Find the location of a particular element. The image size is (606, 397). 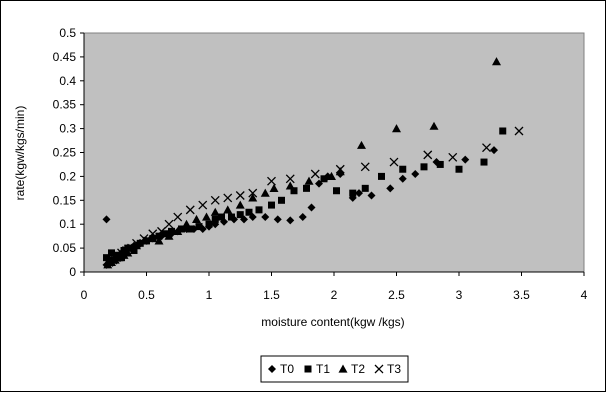

x-axis-label: moisture content(kgw /kgs) is located at coordinates (332, 322).